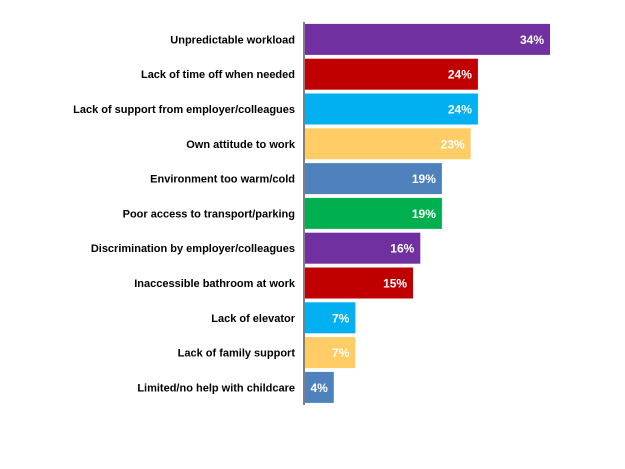 This screenshot has width=625, height=469. I want to click on value-label-1: 34%, so click(532, 40).